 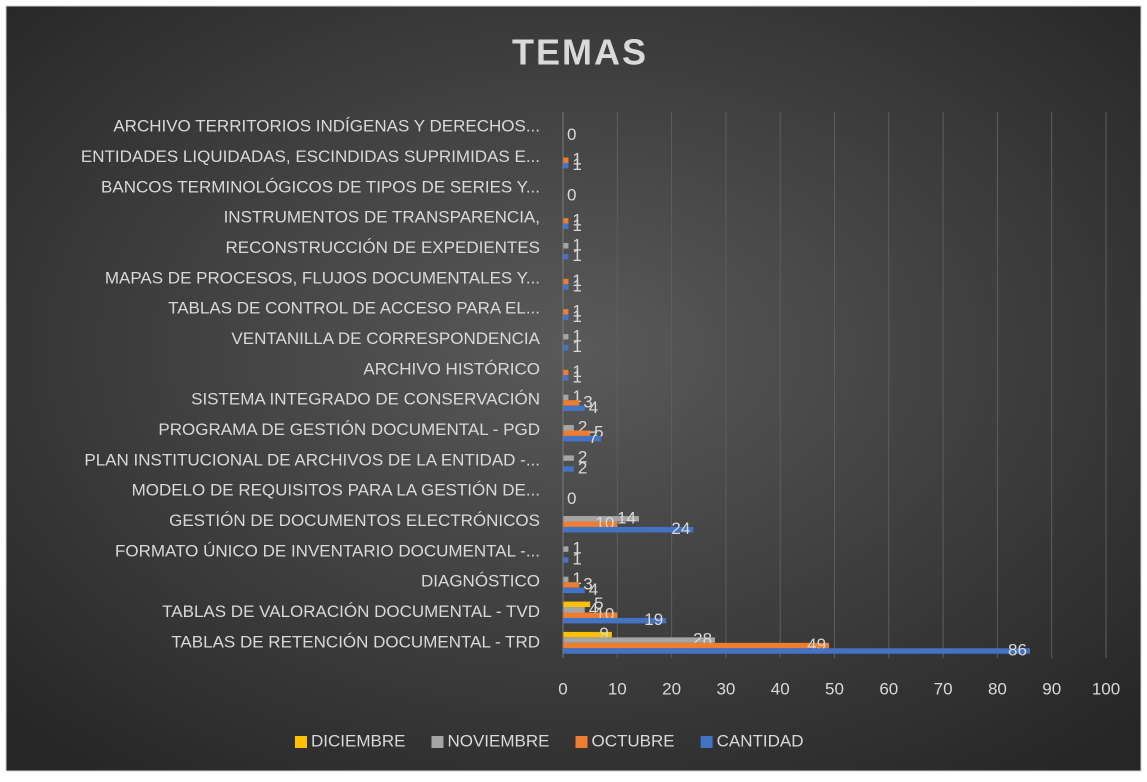 I want to click on data-label: 14, so click(x=626, y=517).